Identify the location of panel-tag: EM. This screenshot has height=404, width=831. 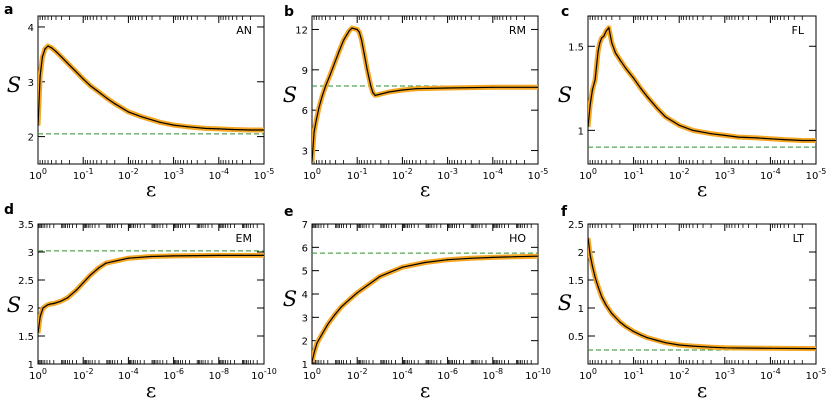
(244, 238).